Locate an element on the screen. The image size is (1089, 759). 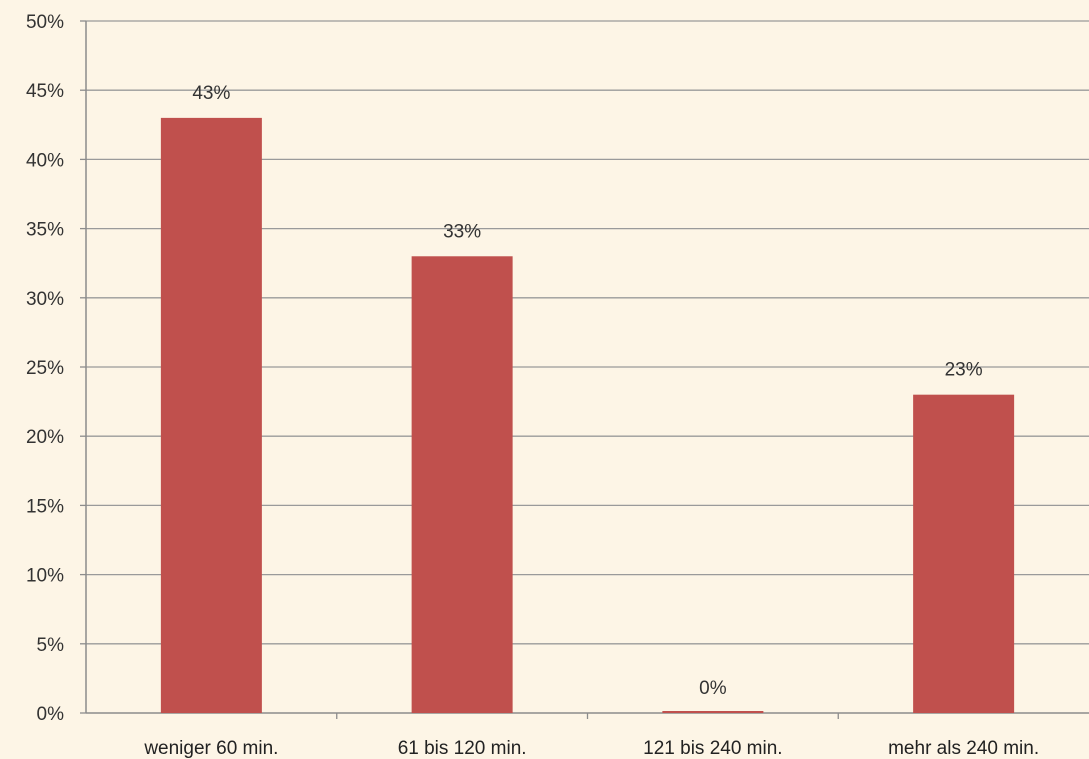
y-tick-label: 35% is located at coordinates (45, 230).